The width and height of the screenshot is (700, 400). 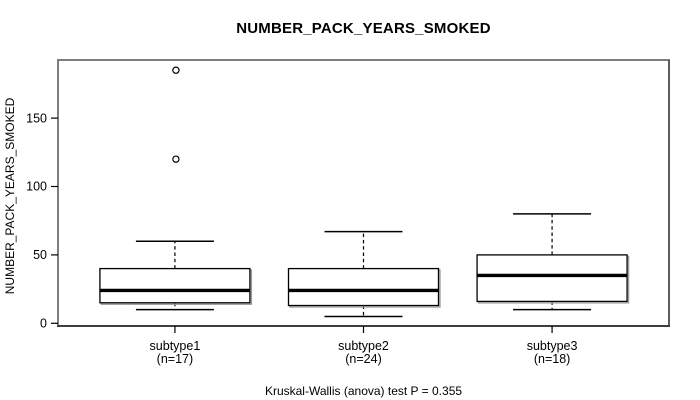 What do you see at coordinates (40, 255) in the screenshot?
I see `y-tick-label: 50` at bounding box center [40, 255].